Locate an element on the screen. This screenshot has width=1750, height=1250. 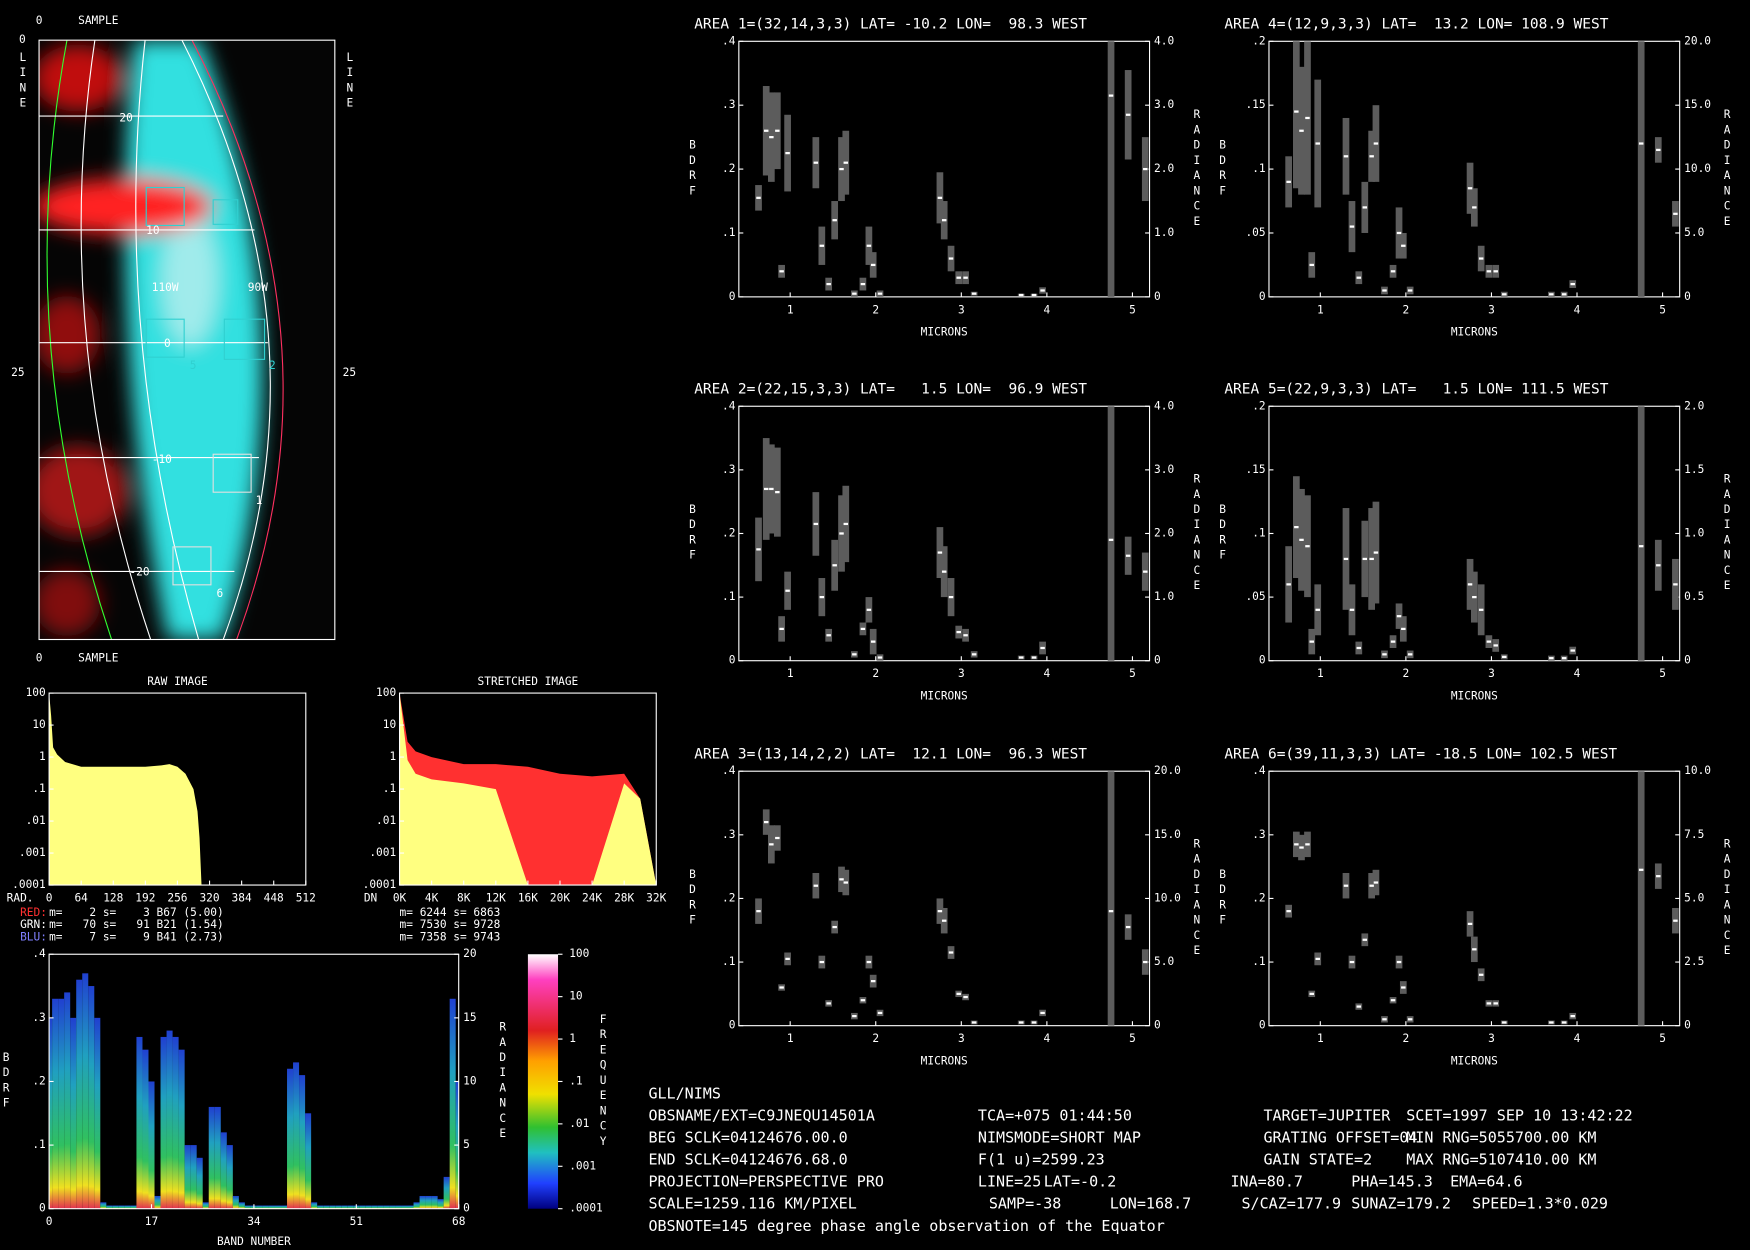
longitude-label: 90W is located at coordinates (258, 287).